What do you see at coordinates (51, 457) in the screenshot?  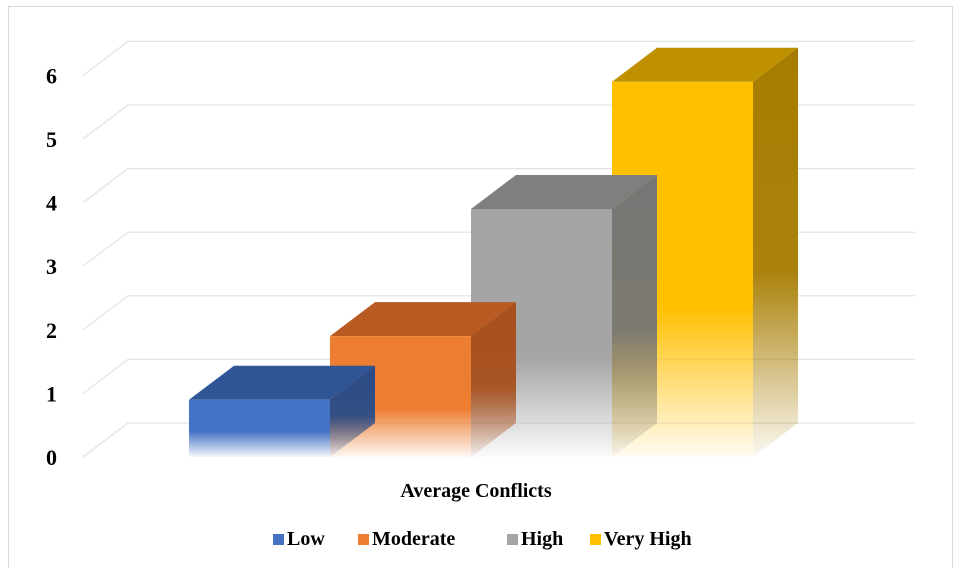 I see `y-tick-label: 0` at bounding box center [51, 457].